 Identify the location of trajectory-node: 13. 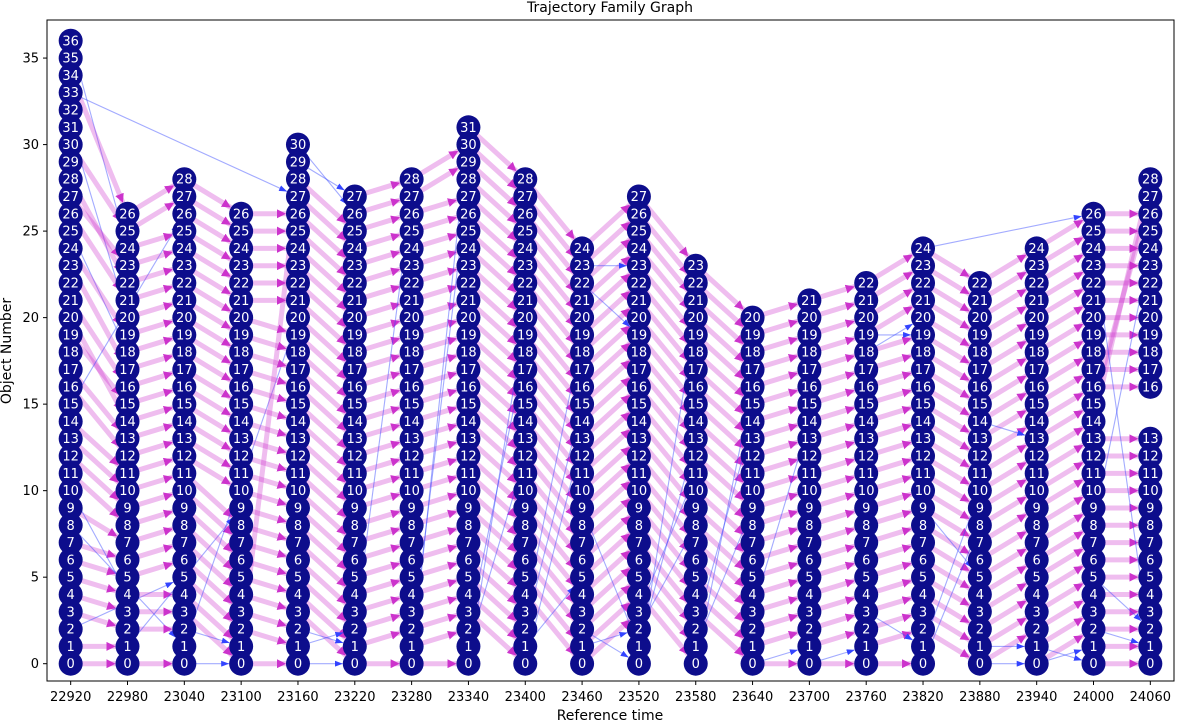
(127, 438).